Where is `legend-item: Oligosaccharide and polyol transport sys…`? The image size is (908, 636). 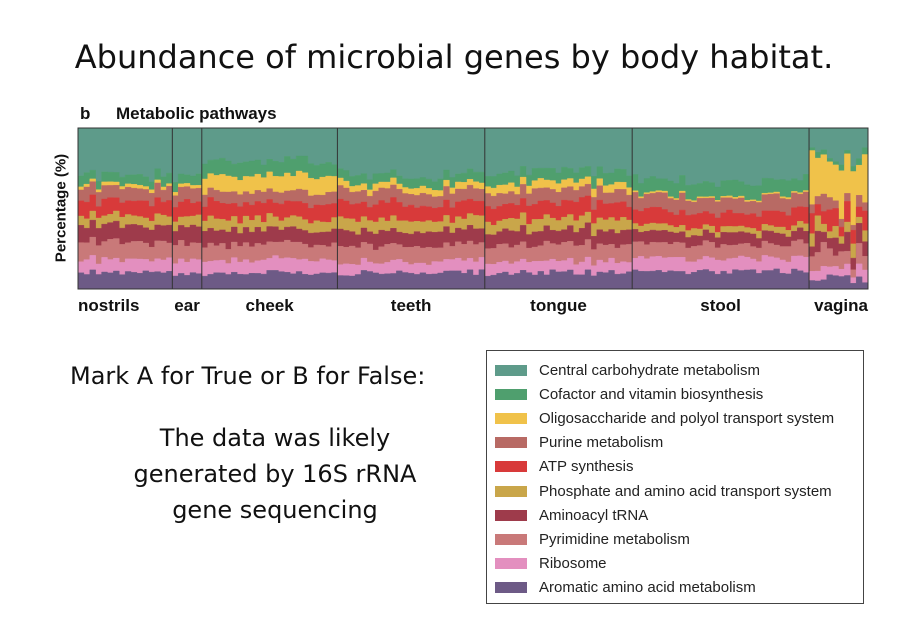 legend-item: Oligosaccharide and polyol transport sys… is located at coordinates (675, 418).